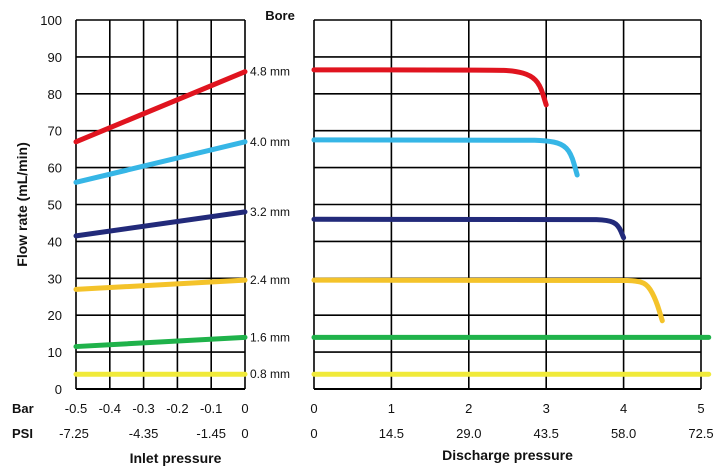 The width and height of the screenshot is (726, 466). What do you see at coordinates (55, 94) in the screenshot?
I see `y-tick-label: 80` at bounding box center [55, 94].